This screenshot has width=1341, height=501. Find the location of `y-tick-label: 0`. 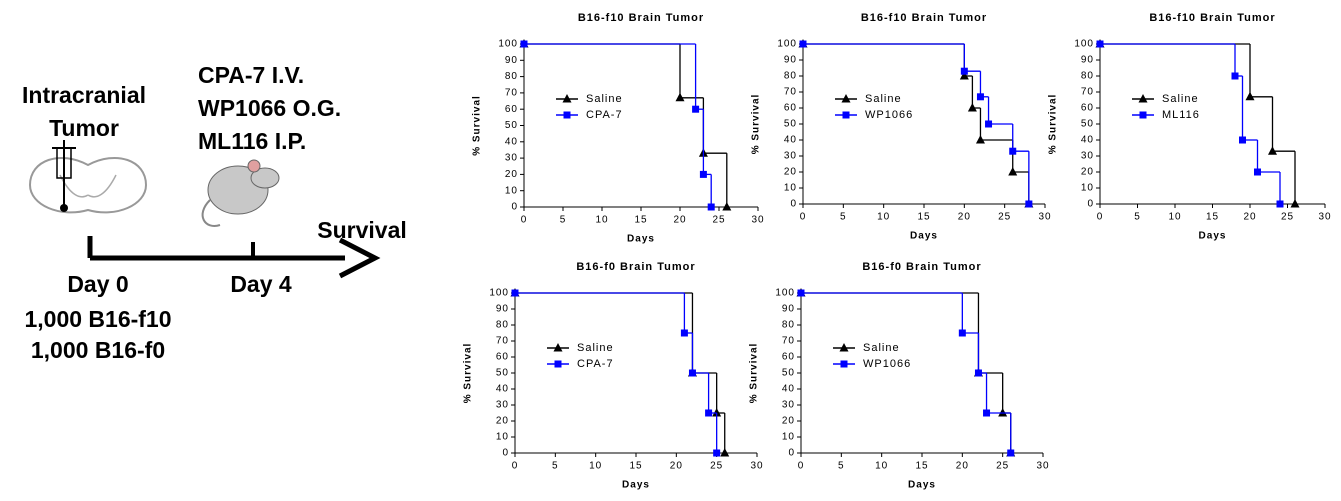

y-tick-label: 0 is located at coordinates (505, 453).